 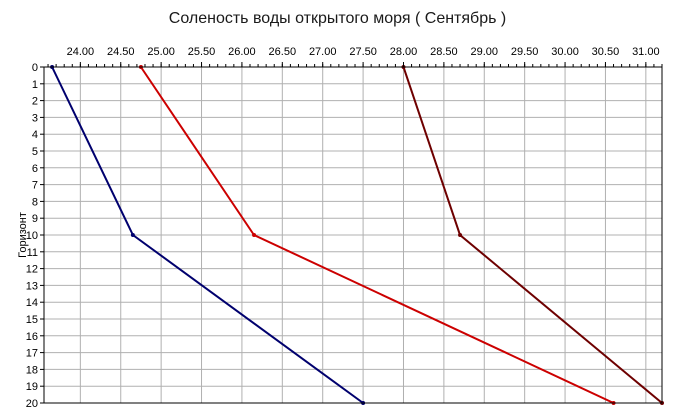 What do you see at coordinates (485, 52) in the screenshot?
I see `x-tick-label: 29.00` at bounding box center [485, 52].